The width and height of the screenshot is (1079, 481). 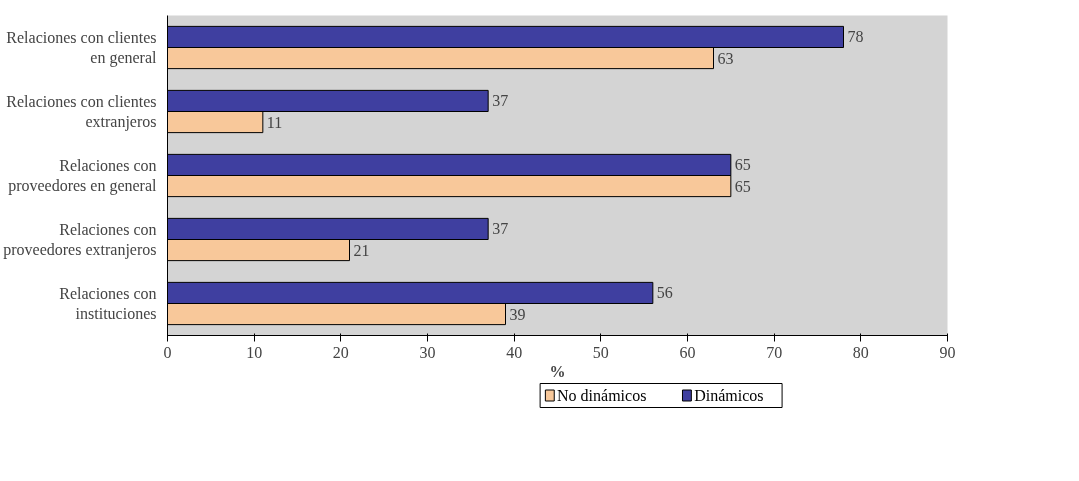 What do you see at coordinates (167, 352) in the screenshot?
I see `x-tick-label: 0` at bounding box center [167, 352].